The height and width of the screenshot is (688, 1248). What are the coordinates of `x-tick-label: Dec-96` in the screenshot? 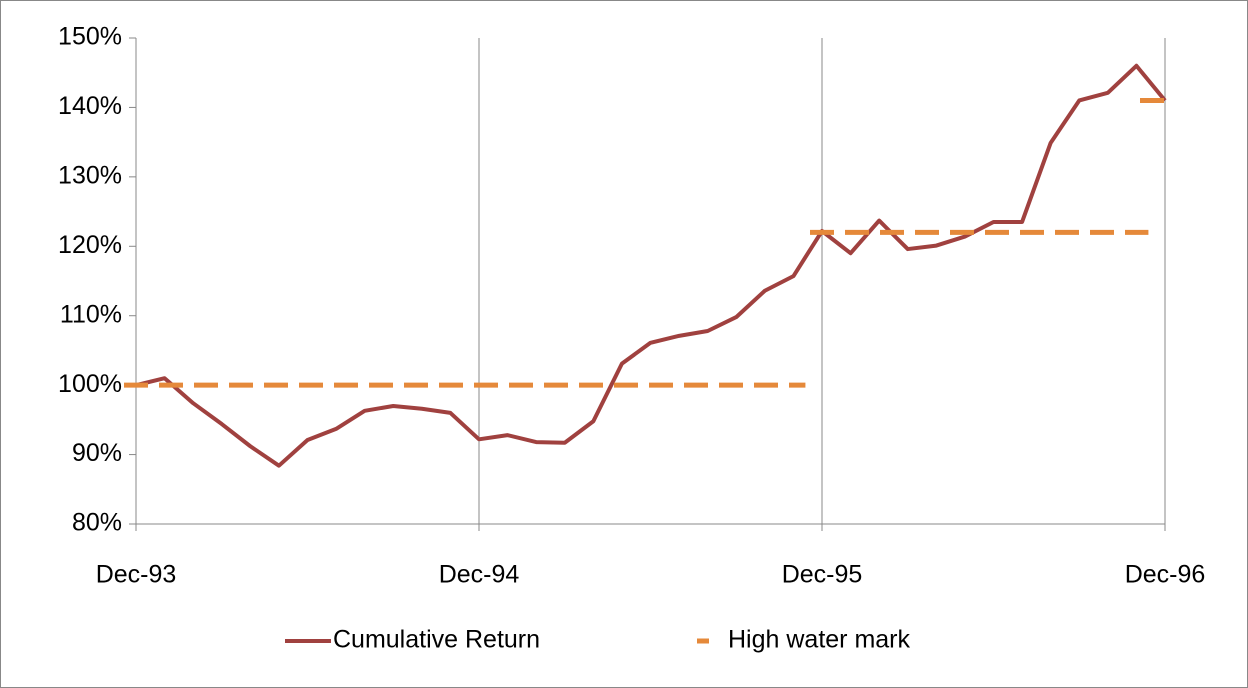 It's located at (1165, 575).